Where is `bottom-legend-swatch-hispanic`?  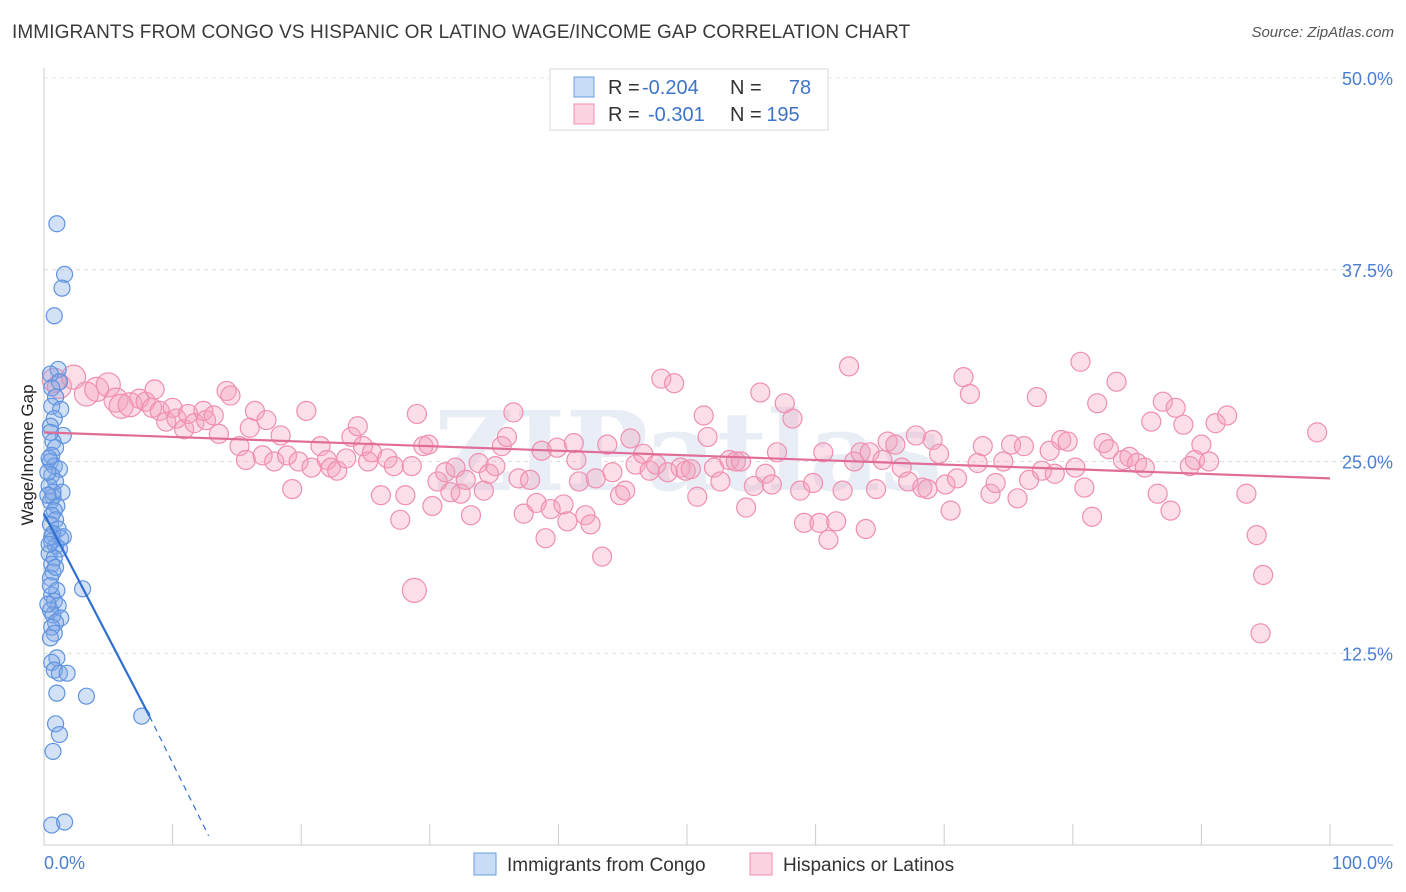
bottom-legend-swatch-hispanic is located at coordinates (761, 864).